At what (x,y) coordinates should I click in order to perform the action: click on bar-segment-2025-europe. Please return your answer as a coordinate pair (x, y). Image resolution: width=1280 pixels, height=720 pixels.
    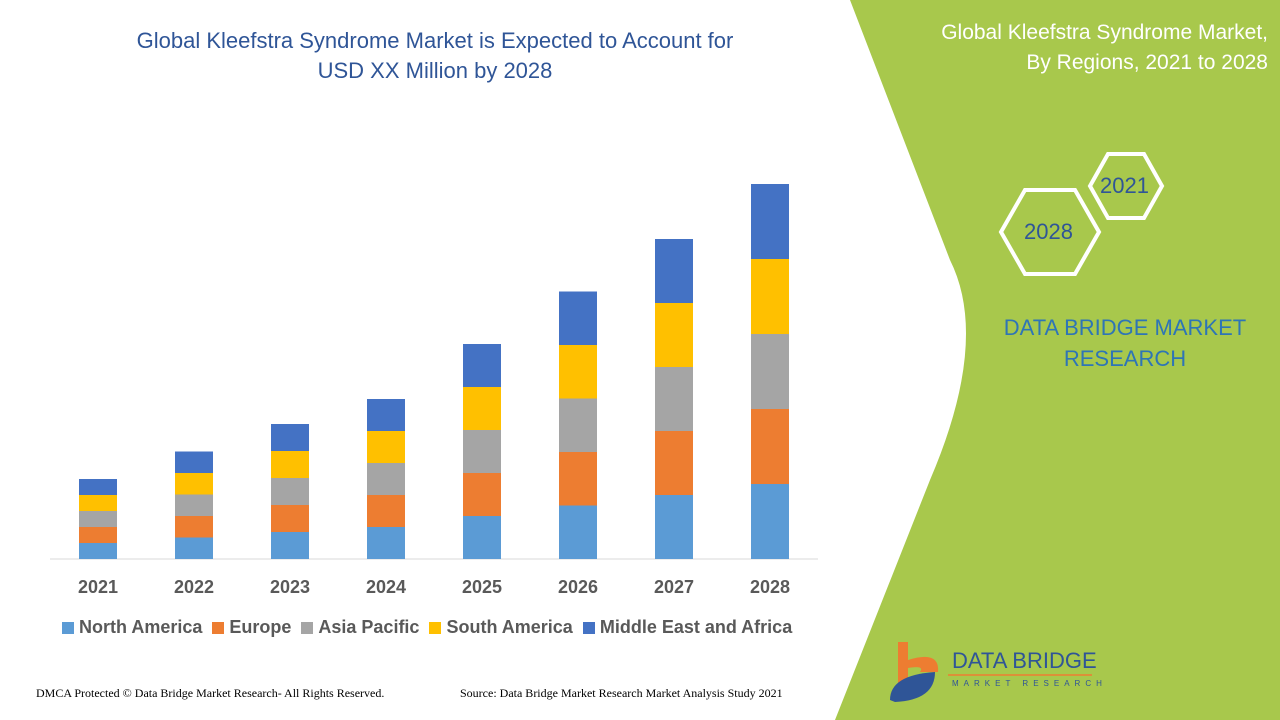
    Looking at the image, I should click on (482, 494).